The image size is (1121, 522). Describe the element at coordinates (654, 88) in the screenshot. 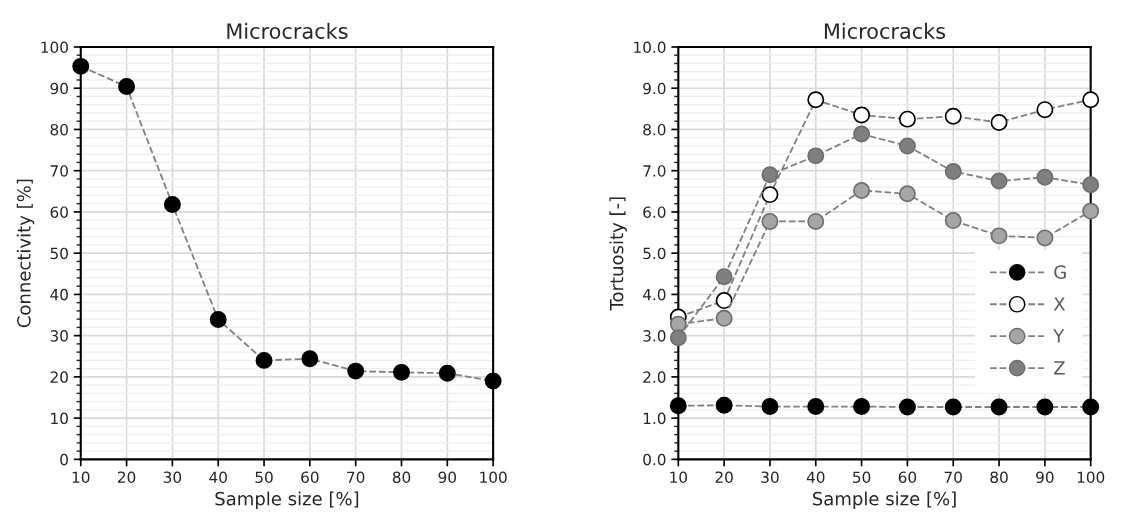

I see `y-tick-label: 9.0` at that location.